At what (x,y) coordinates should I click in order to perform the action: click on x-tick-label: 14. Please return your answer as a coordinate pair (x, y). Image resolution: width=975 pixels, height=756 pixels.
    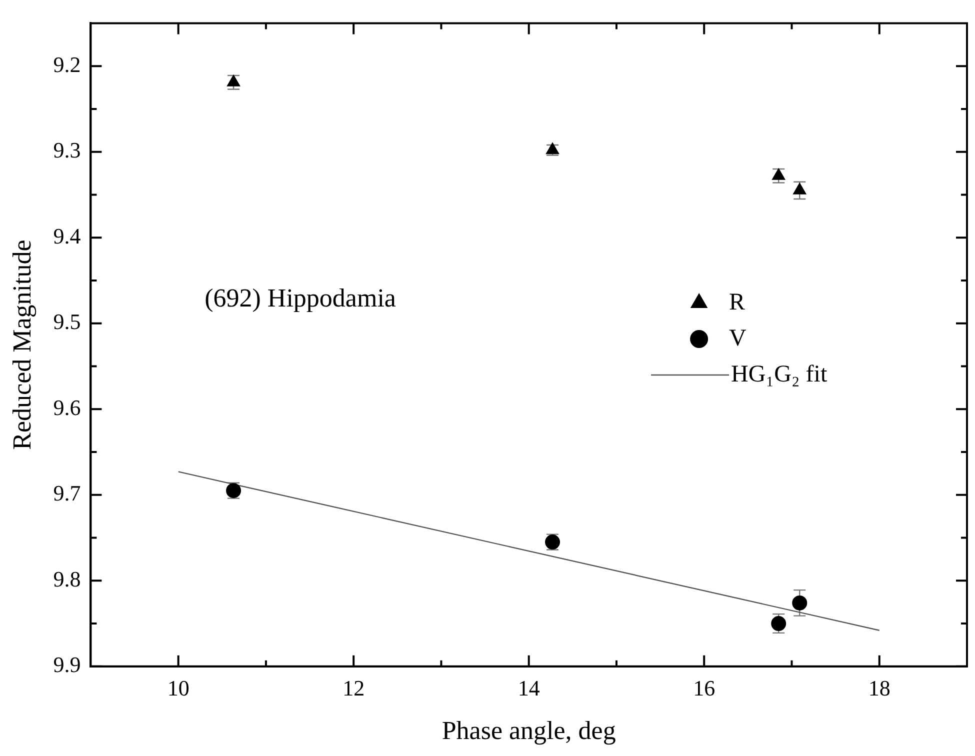
    Looking at the image, I should click on (529, 687).